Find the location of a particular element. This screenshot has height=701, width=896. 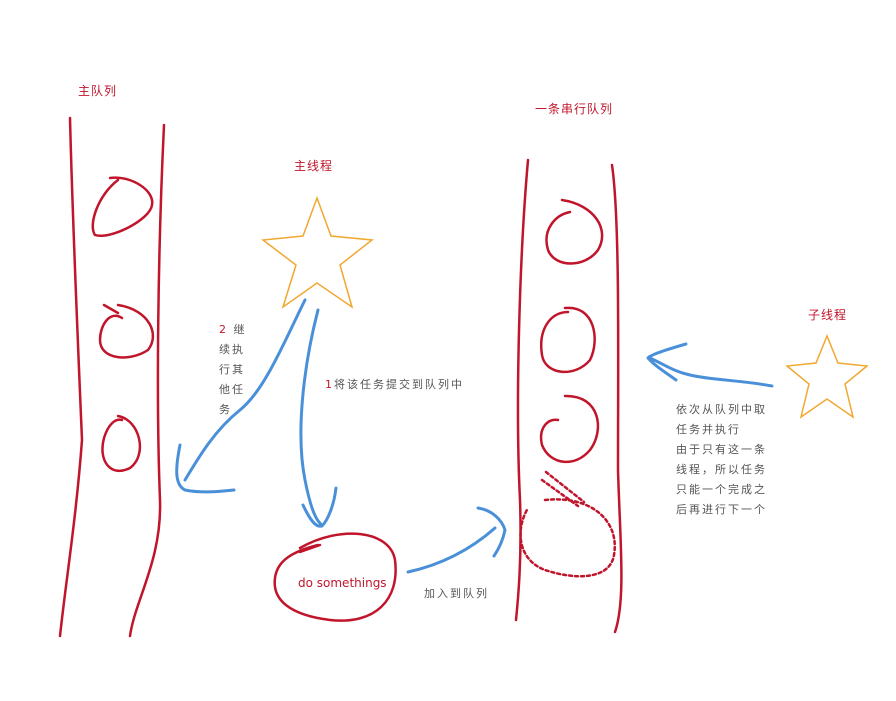

step1-number: 1 is located at coordinates (329, 384).